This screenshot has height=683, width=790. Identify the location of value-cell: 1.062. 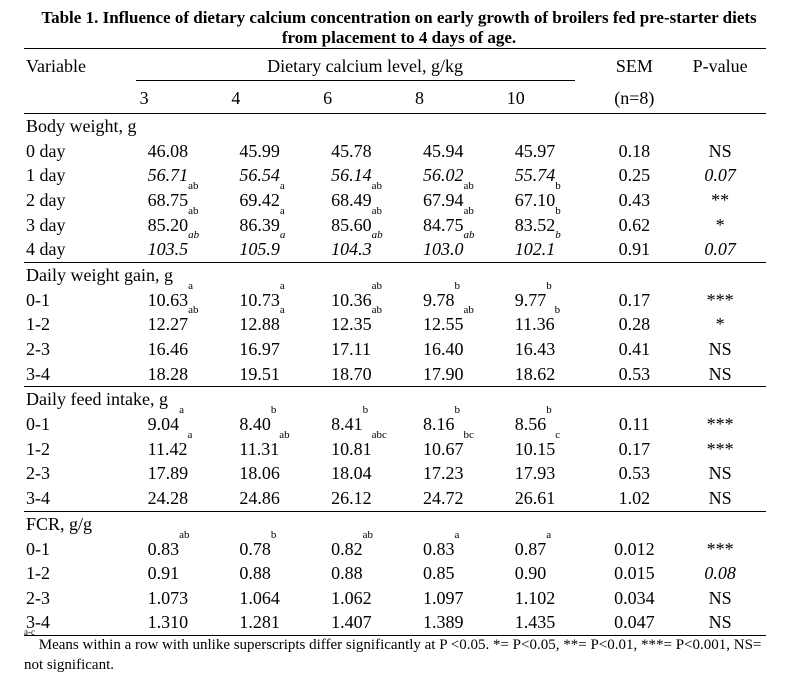
(365, 598).